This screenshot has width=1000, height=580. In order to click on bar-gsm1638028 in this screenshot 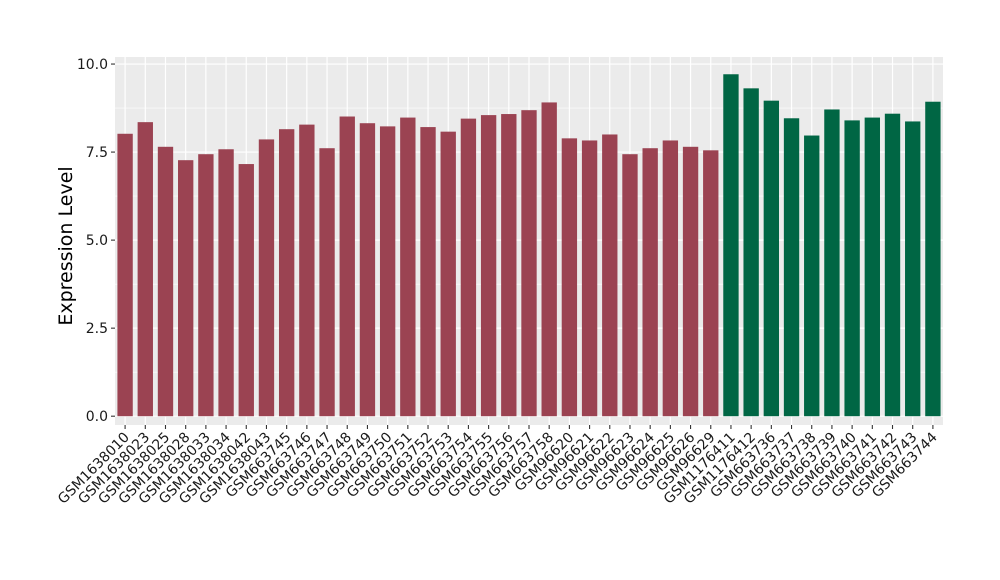, I will do `click(186, 288)`.